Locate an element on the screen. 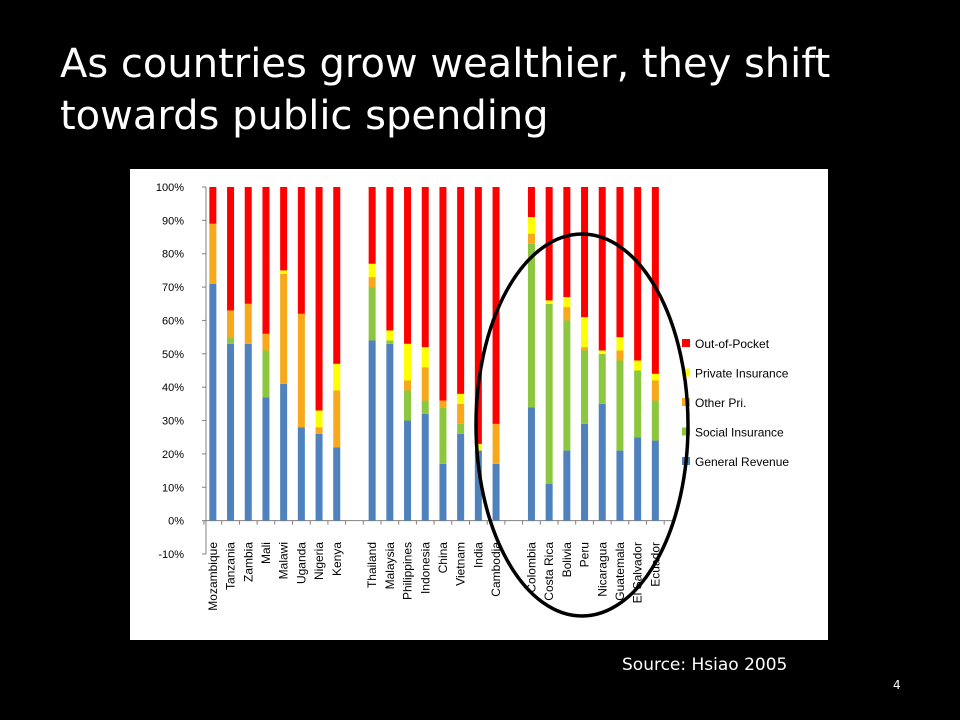 The image size is (960, 720). x-tick-label: Vietnam is located at coordinates (461, 564).